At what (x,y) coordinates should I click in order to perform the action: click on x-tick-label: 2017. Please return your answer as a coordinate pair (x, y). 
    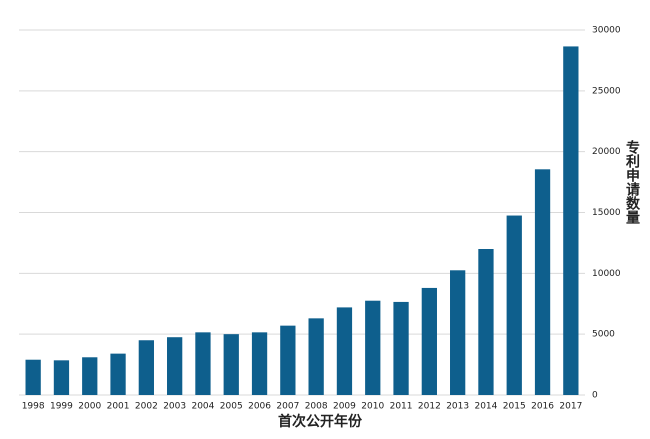
    Looking at the image, I should click on (570, 407).